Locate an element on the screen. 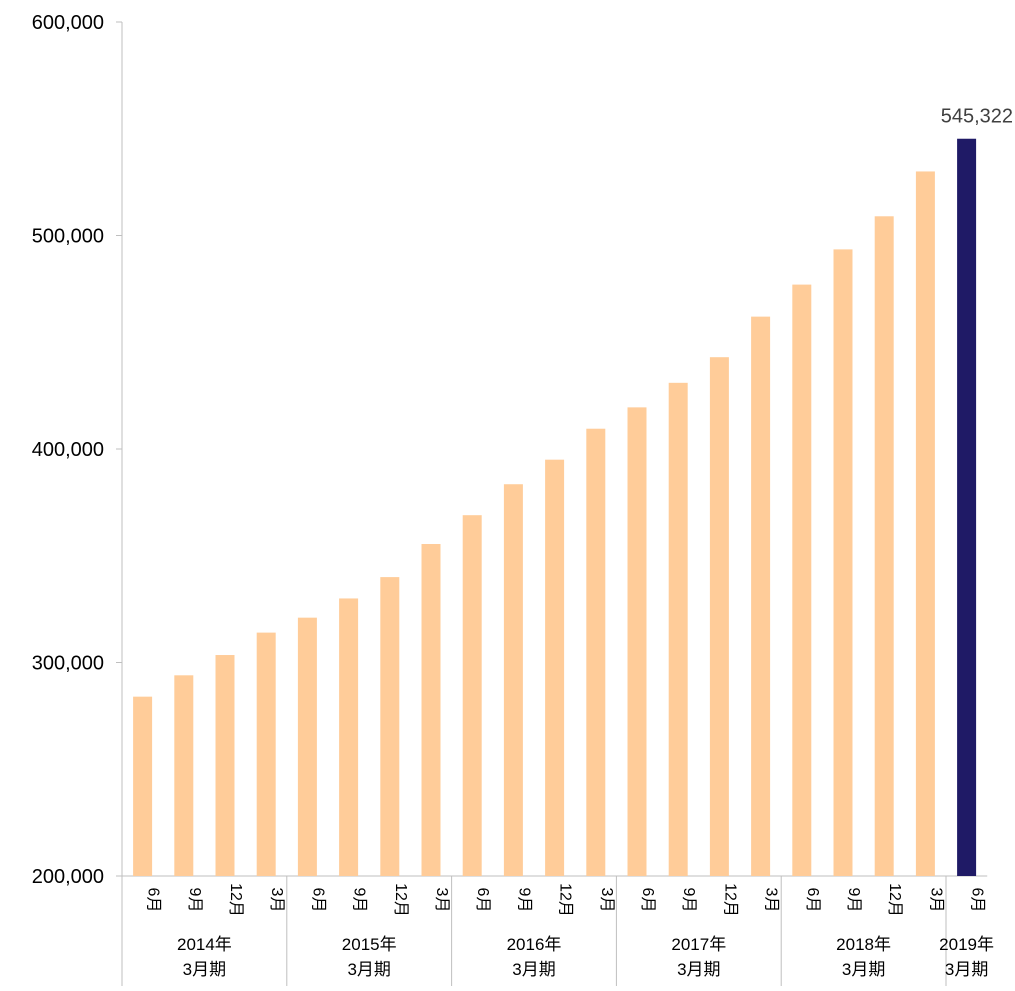 This screenshot has height=991, width=1015. group-year-label: 2017年 is located at coordinates (698, 944).